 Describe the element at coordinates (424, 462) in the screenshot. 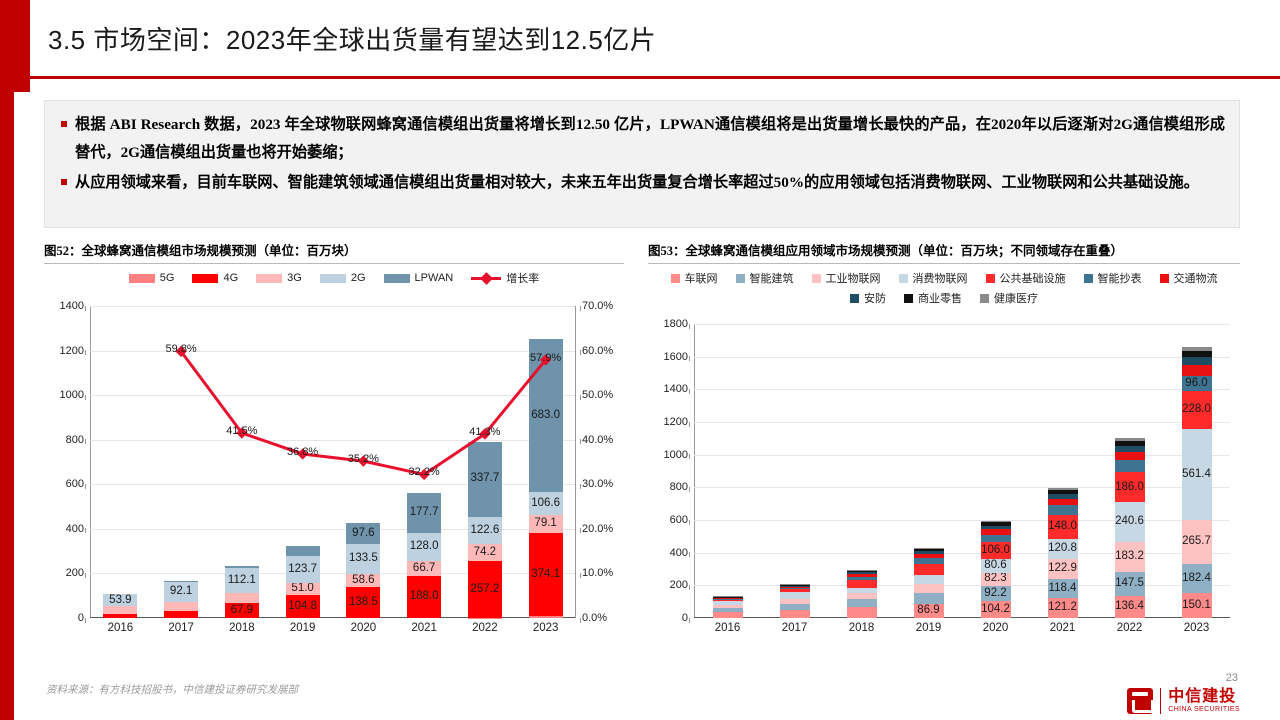

I see `bar-column-2021: 188.0 66.7 128.0 177.7` at that location.